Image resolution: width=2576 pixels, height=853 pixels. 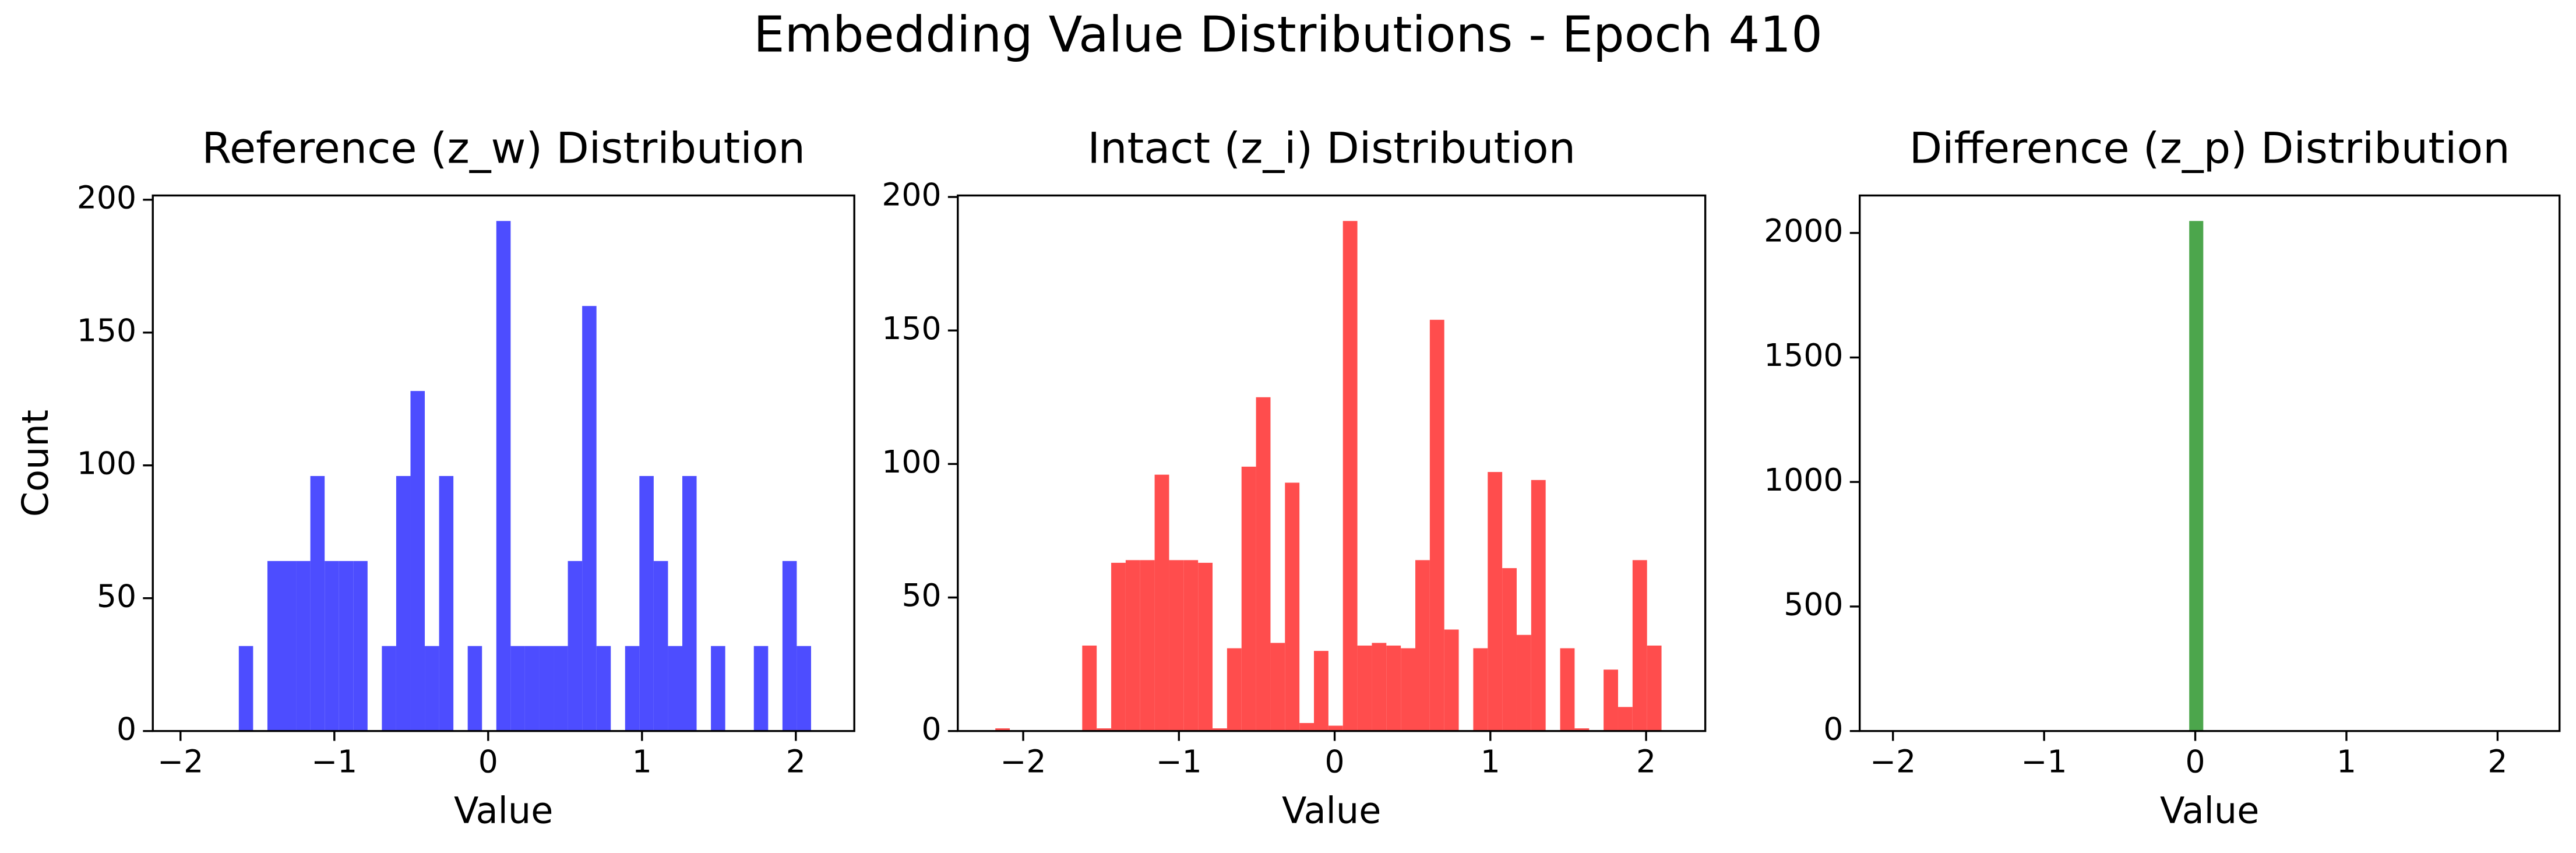 I want to click on subplot-title: Difference (z_p) Distribution, so click(x=2209, y=148).